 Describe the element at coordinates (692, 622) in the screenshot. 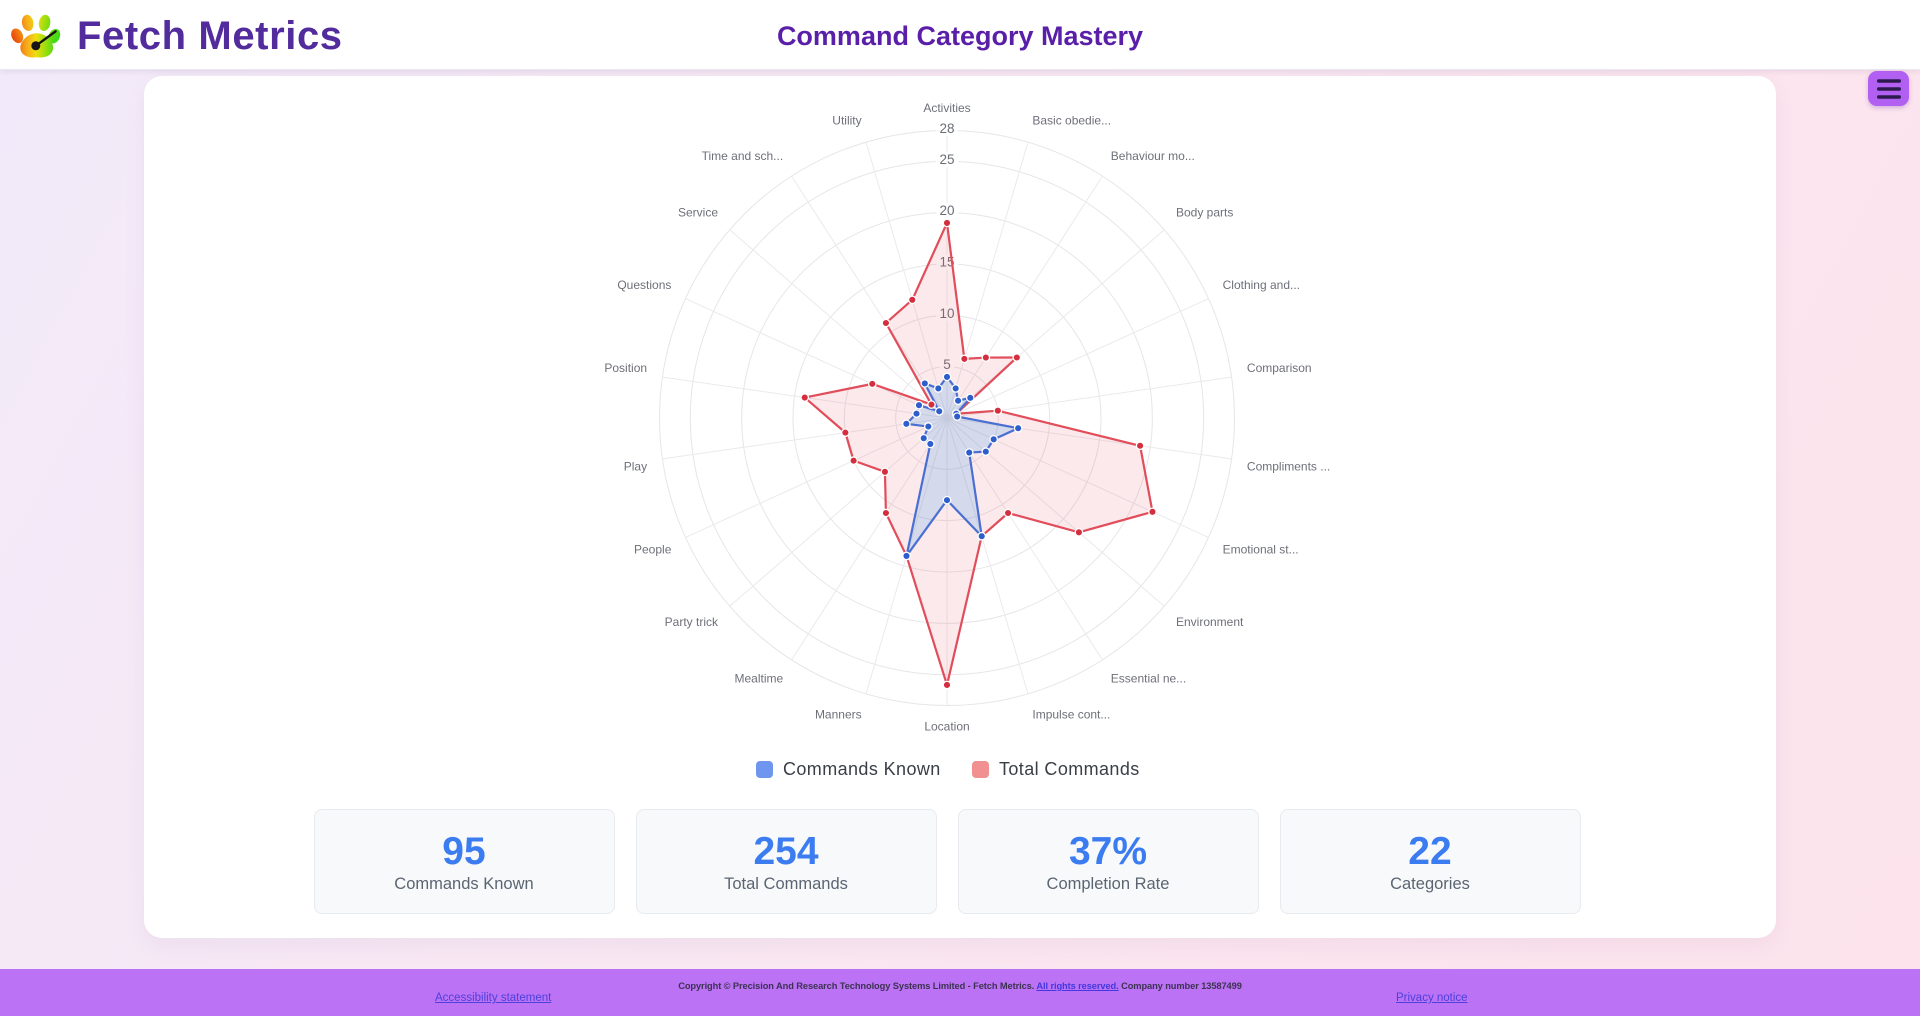

I see `svg-text: Party trick` at that location.